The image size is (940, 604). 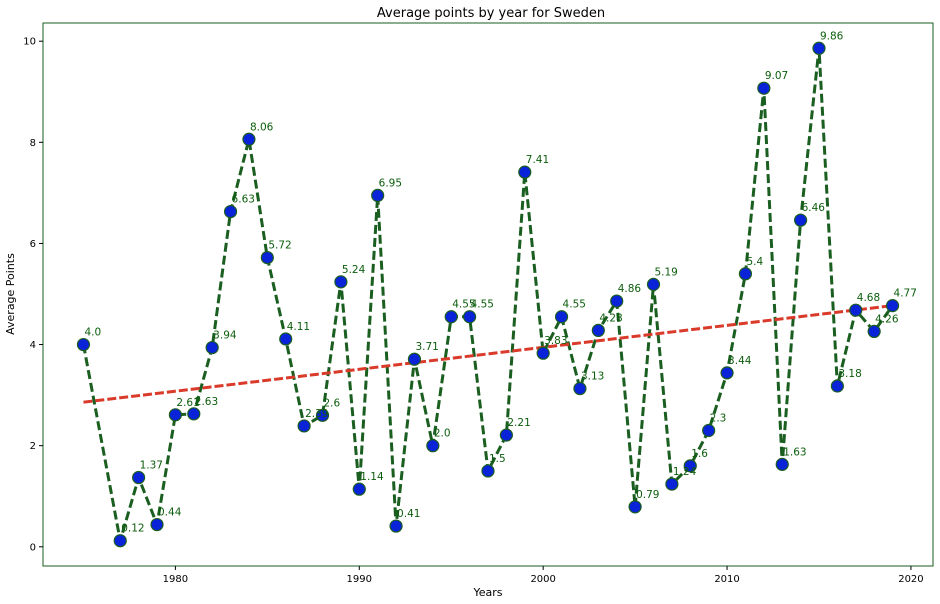 I want to click on data-label: 2.63, so click(x=206, y=402).